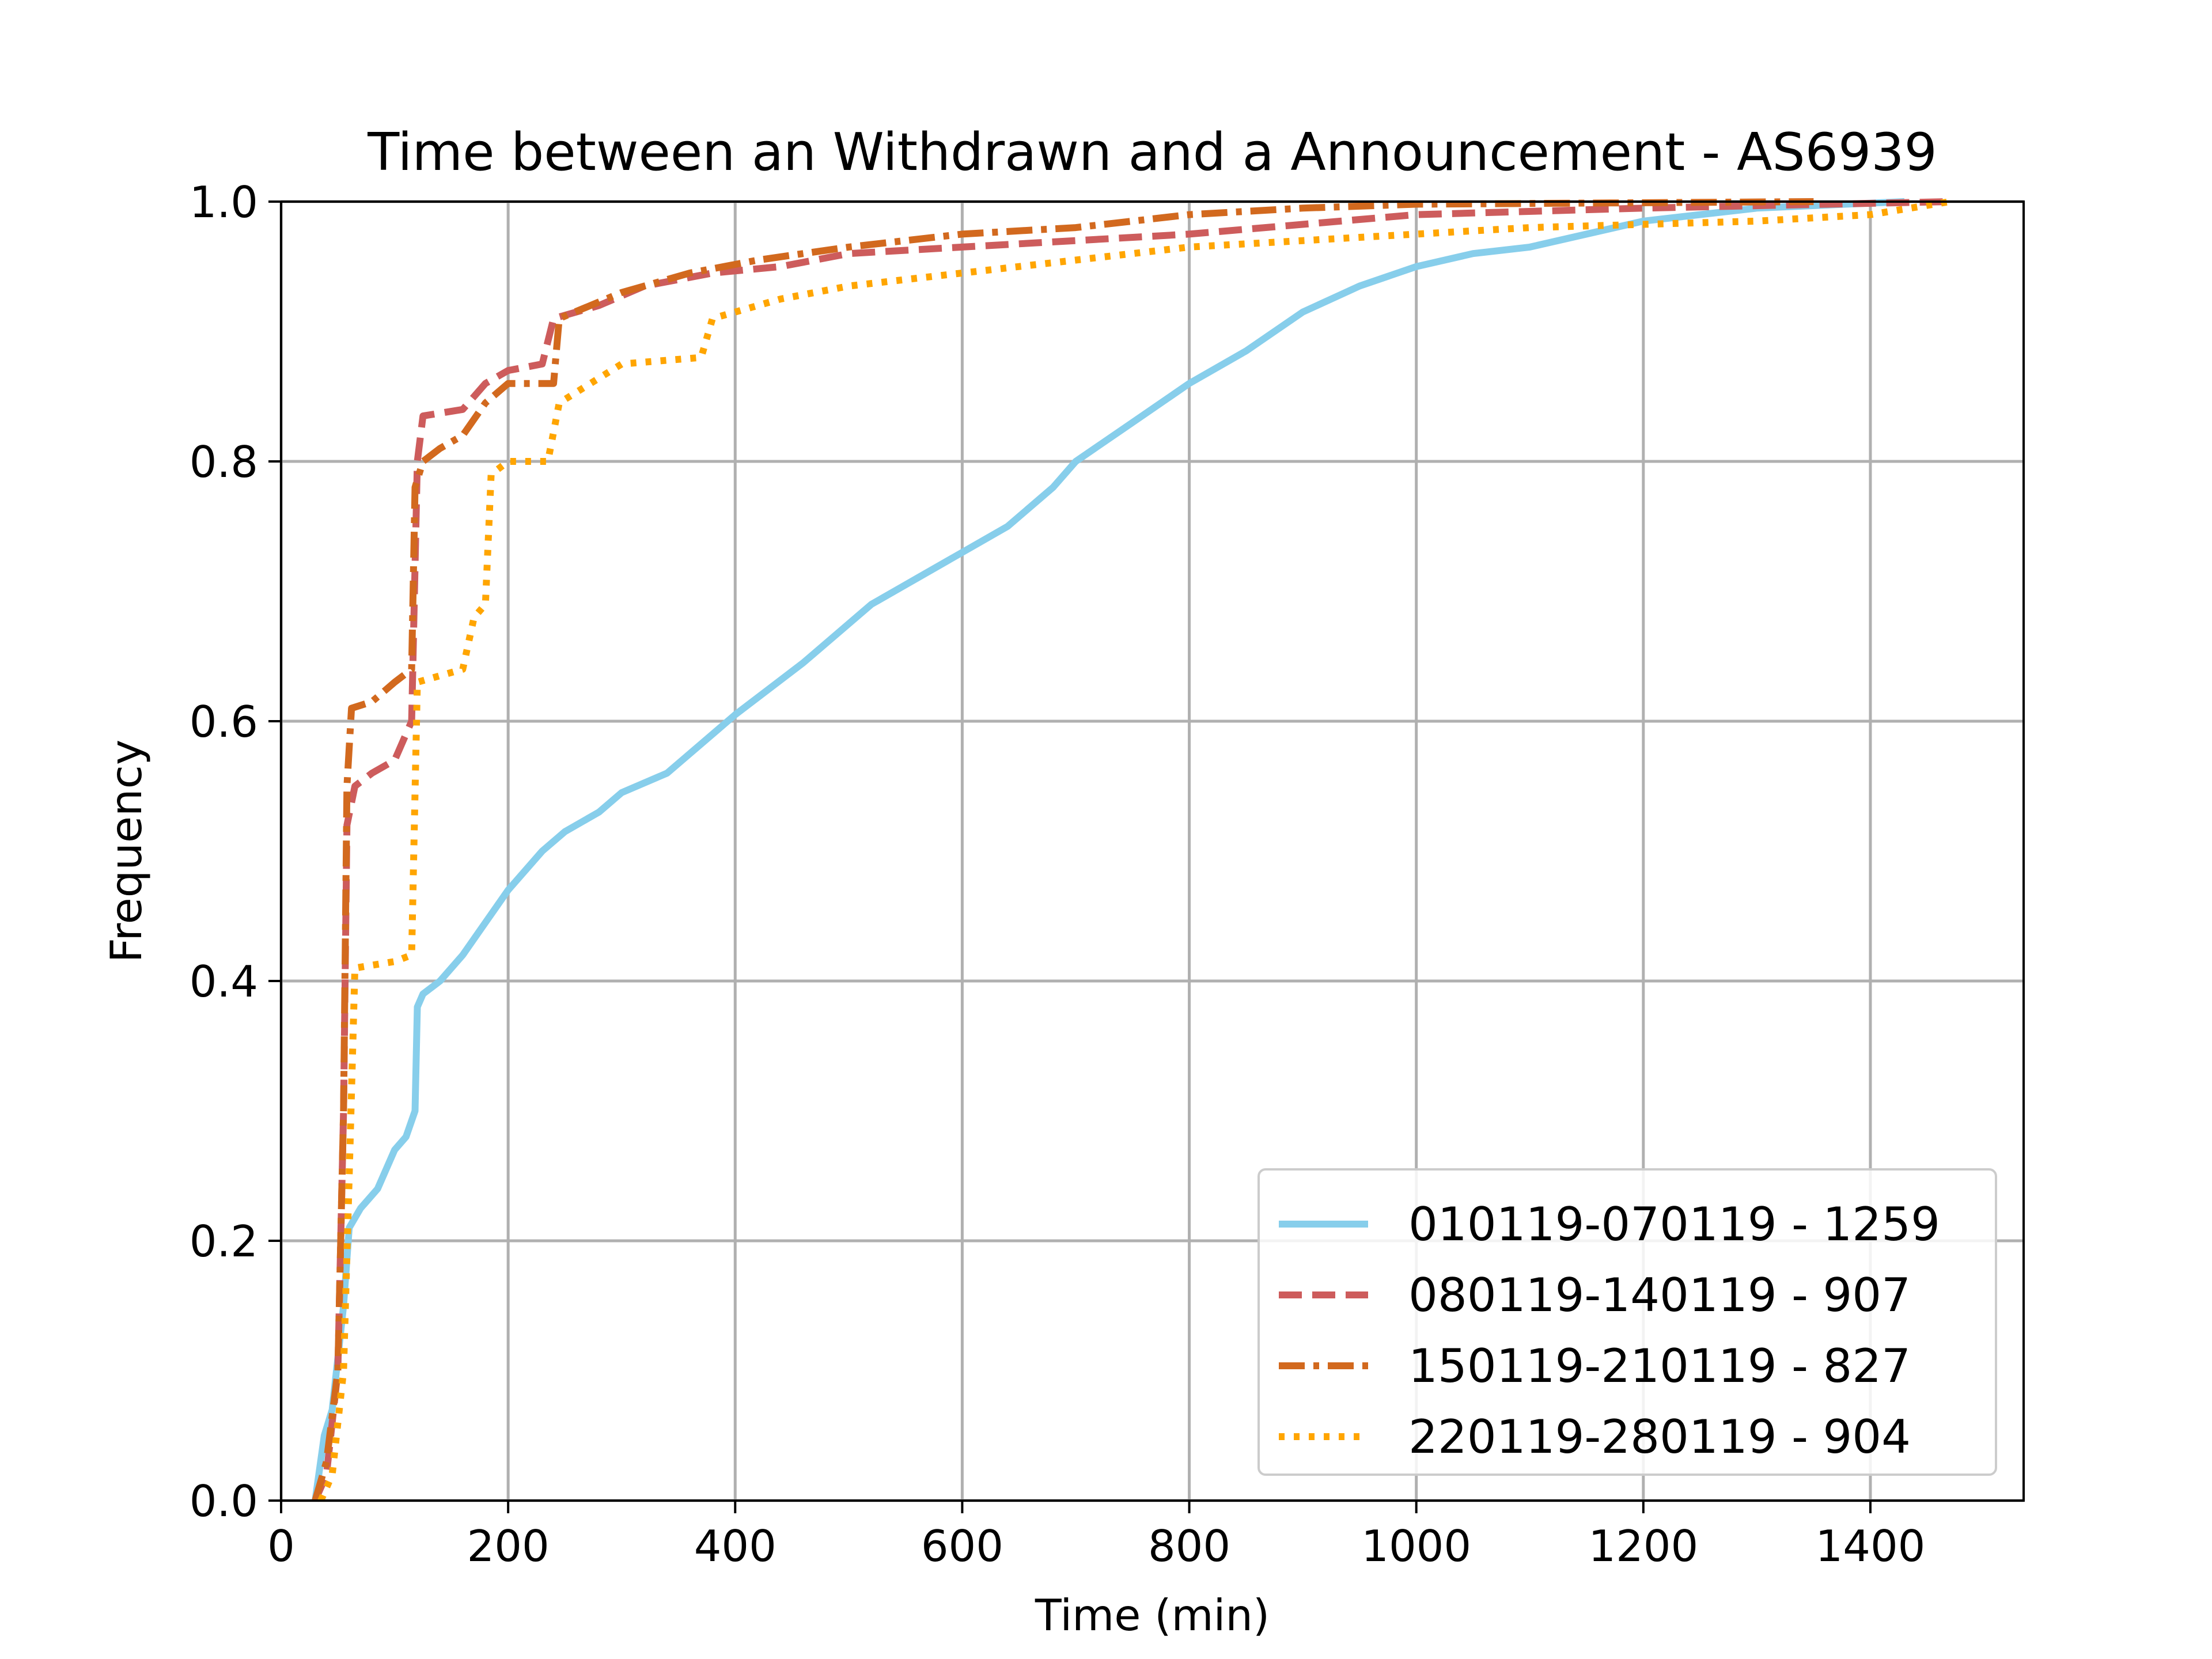 The image size is (2212, 1659). Describe the element at coordinates (1871, 1546) in the screenshot. I see `x-tick-label: 1400` at that location.